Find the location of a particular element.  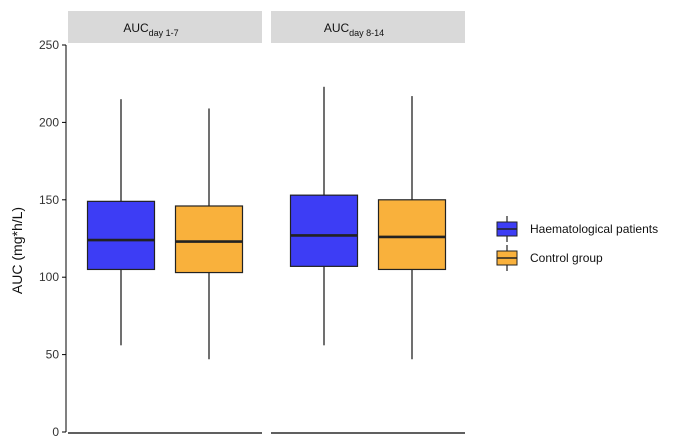

y-tick-label: 250 is located at coordinates (49, 45).